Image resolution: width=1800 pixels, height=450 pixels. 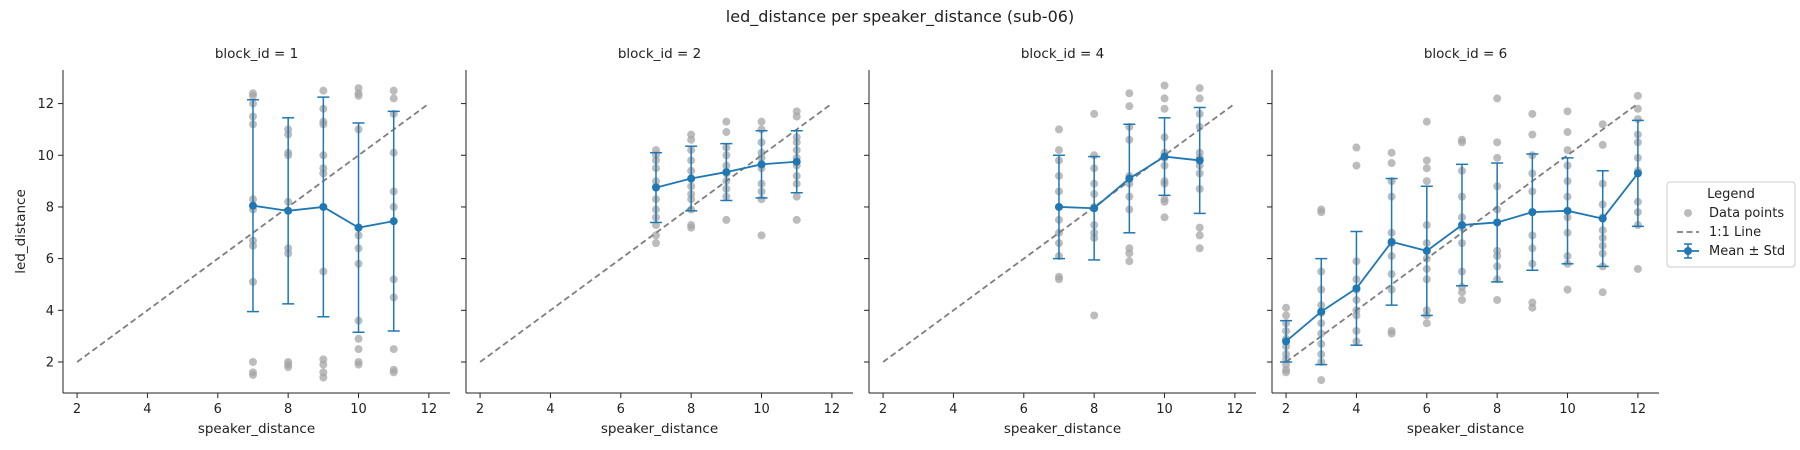 What do you see at coordinates (1688, 213) in the screenshot?
I see `legend-points-handle` at bounding box center [1688, 213].